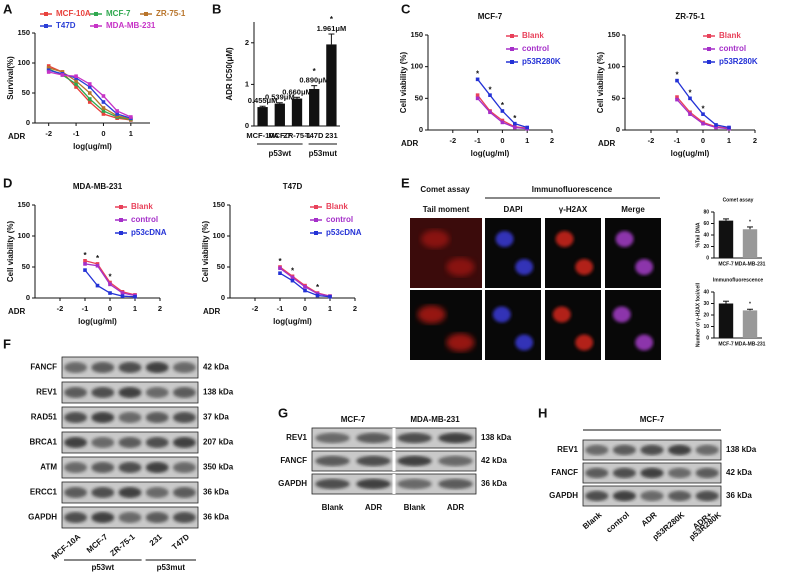 This screenshot has height=575, width=788. I want to click on size-label: 138 kDa, so click(218, 392).